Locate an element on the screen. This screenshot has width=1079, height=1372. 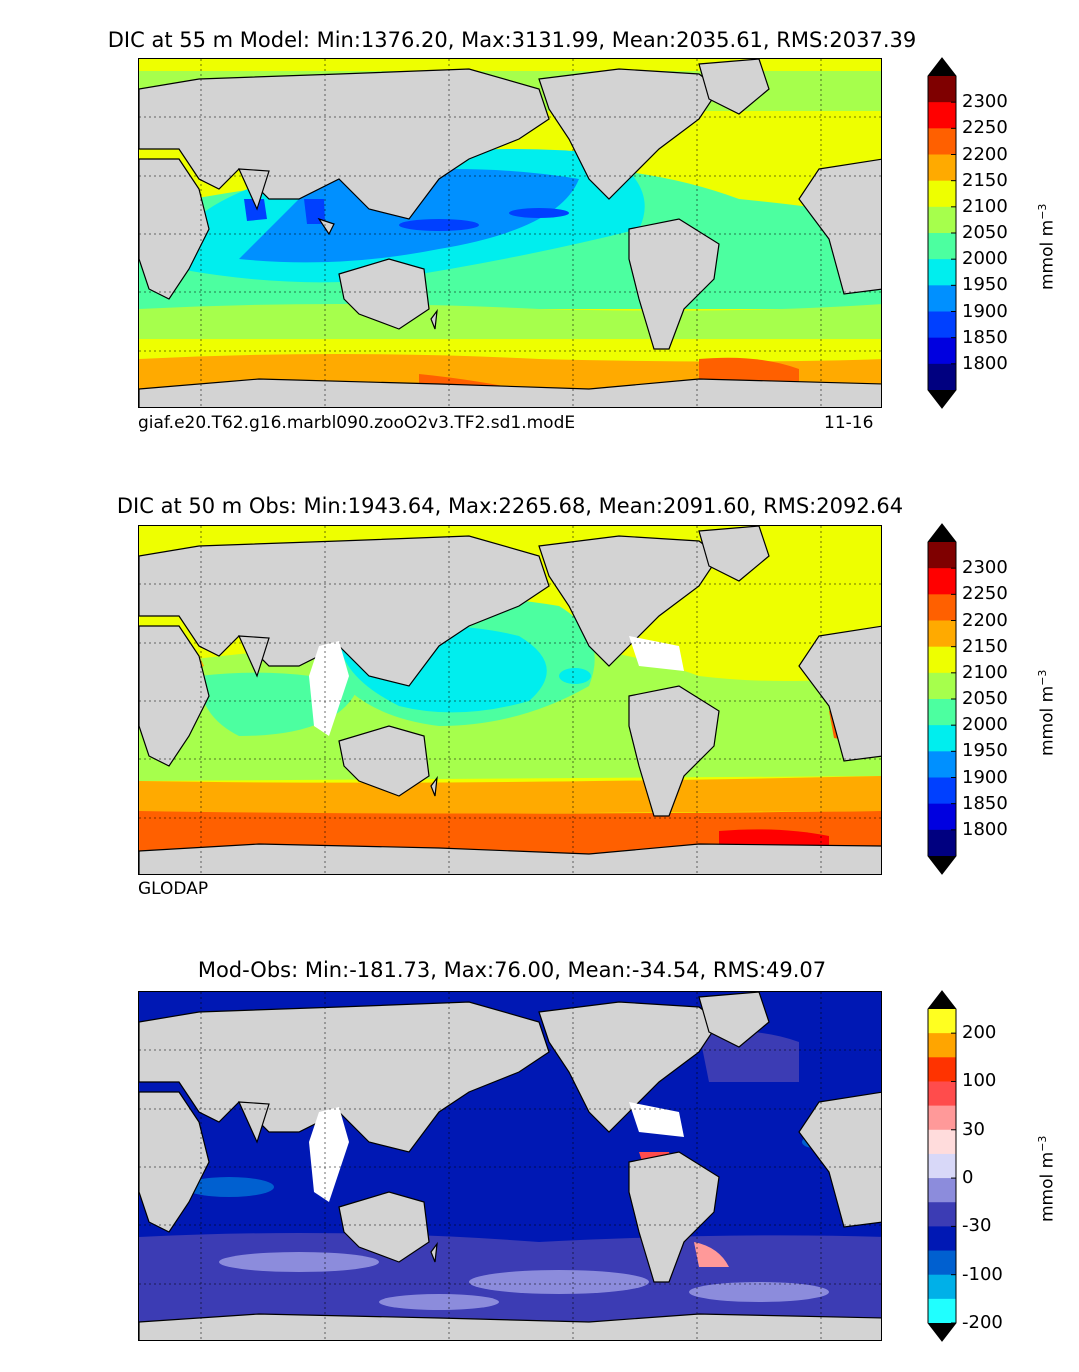
colorbar-tick-label: -200 is located at coordinates (982, 1322).